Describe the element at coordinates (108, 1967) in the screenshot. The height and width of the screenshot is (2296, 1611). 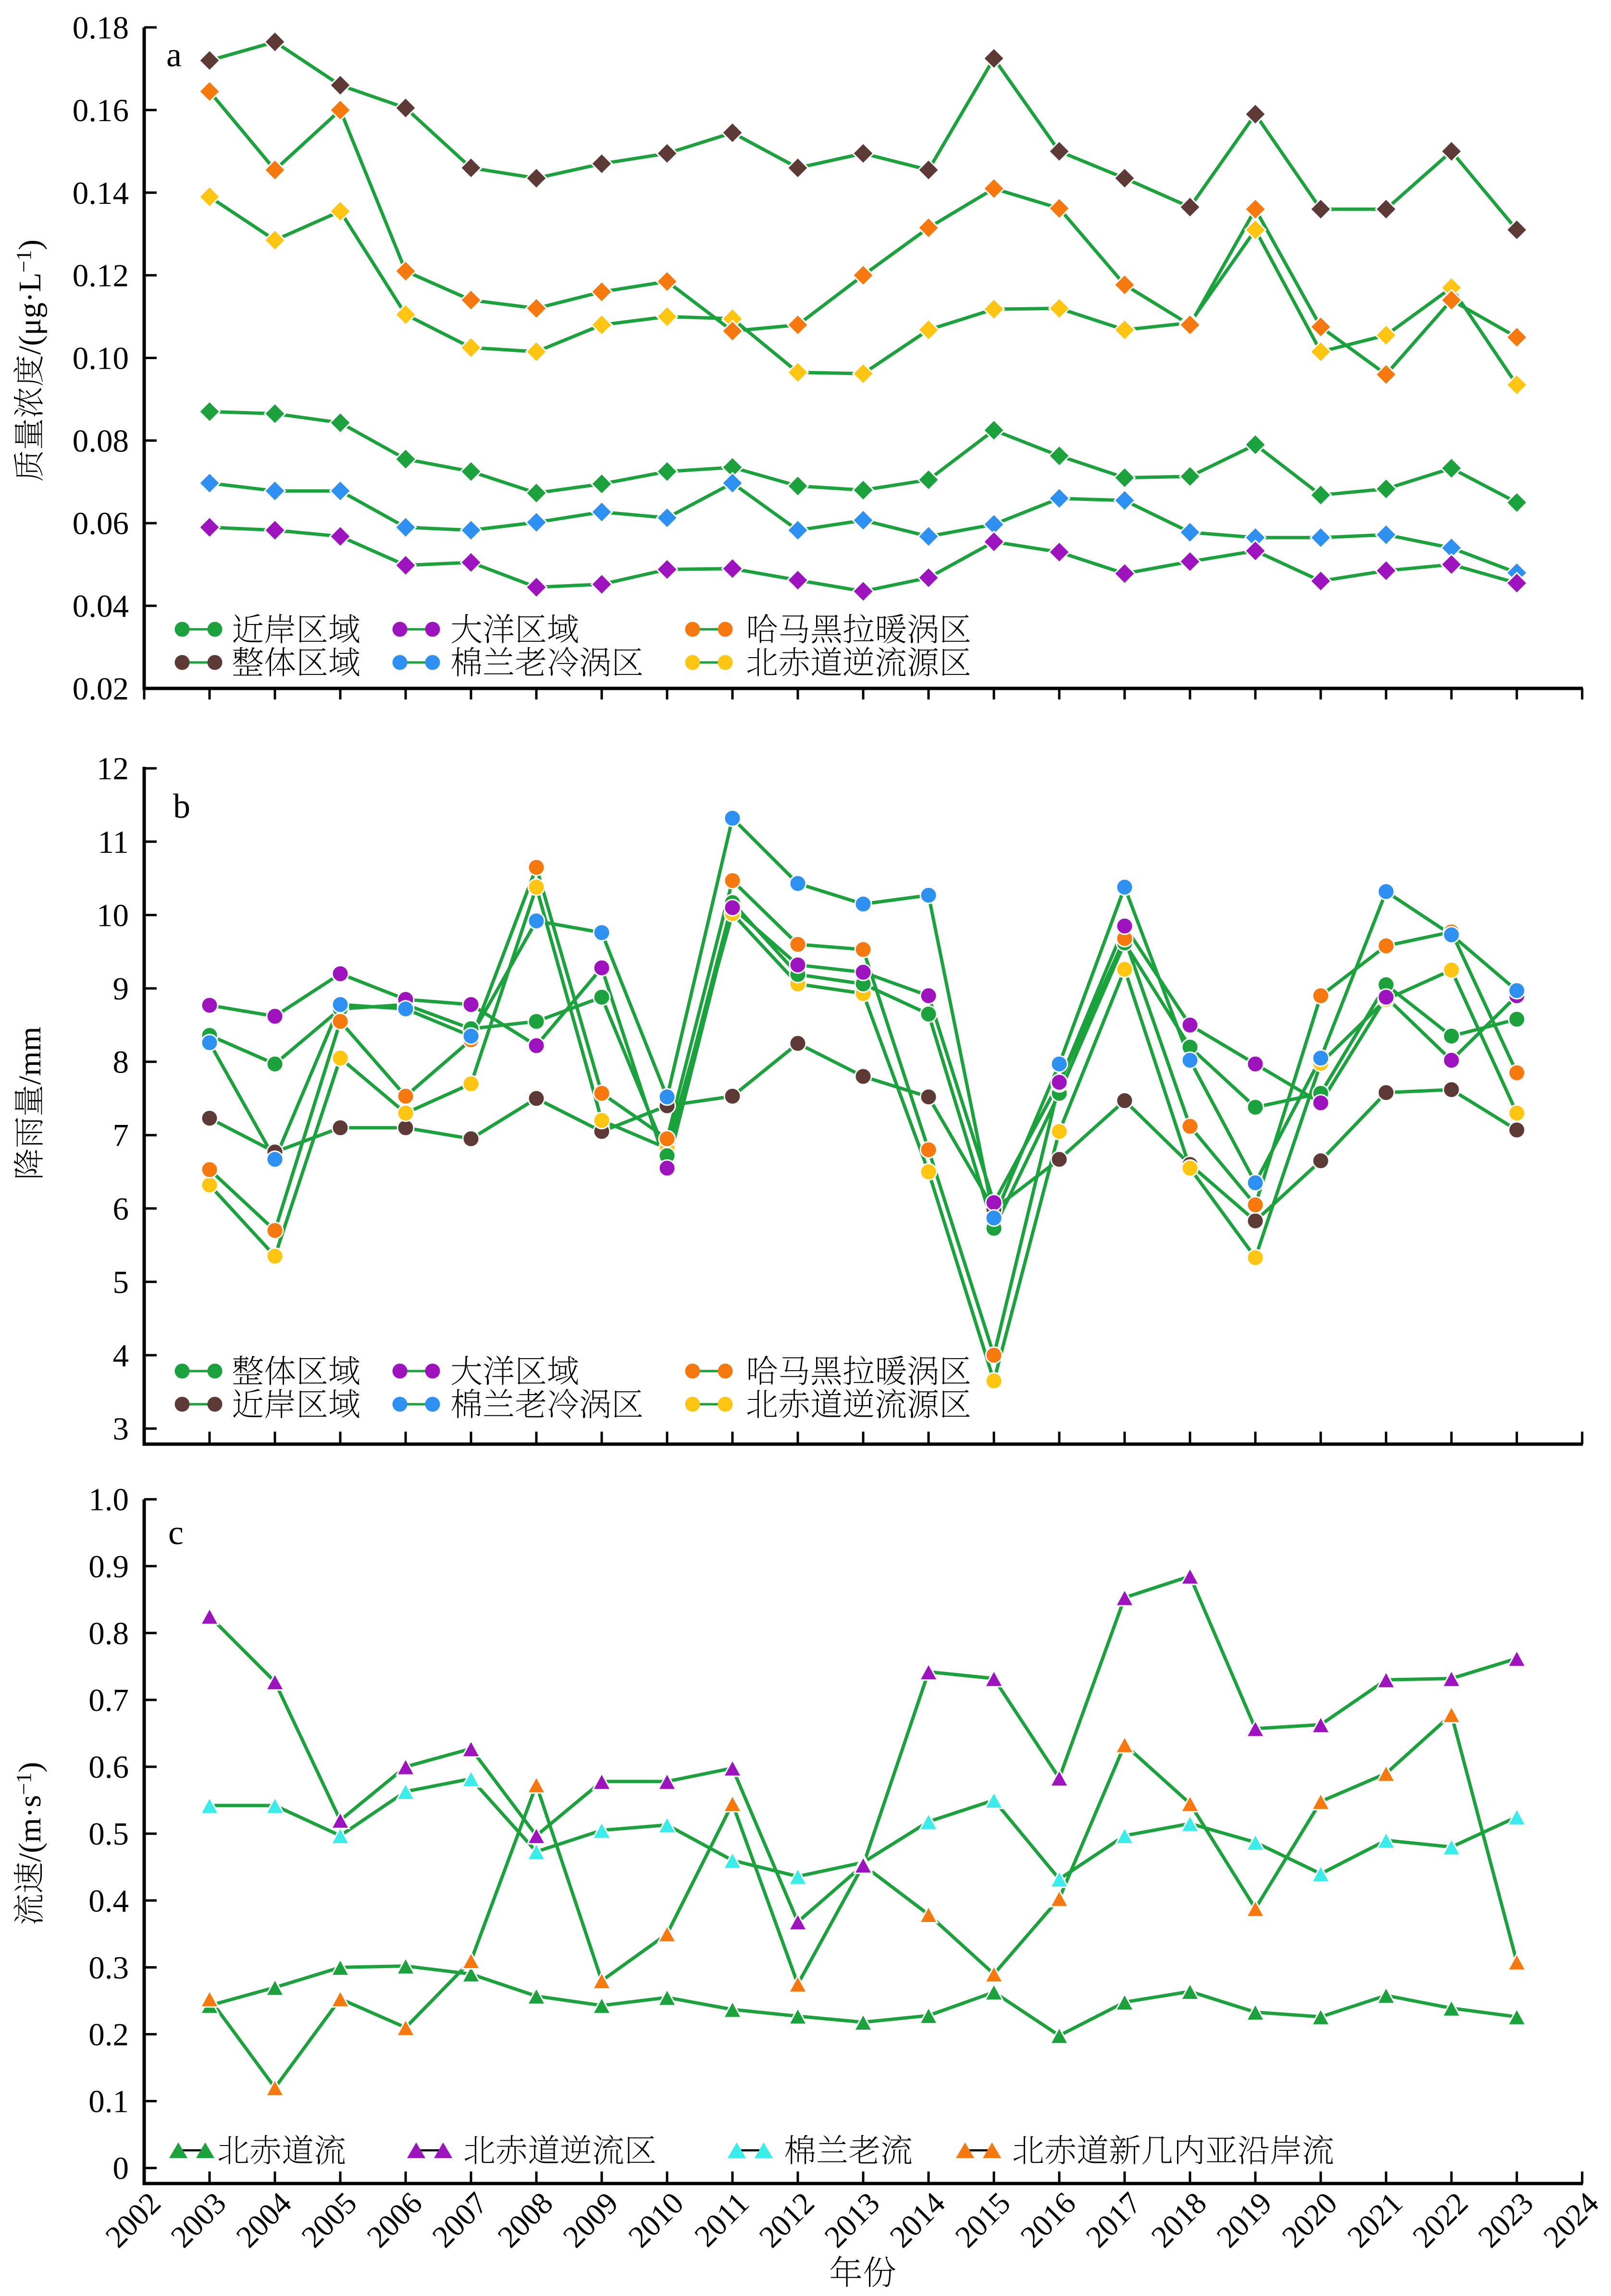
I see `svg-text: 0.3` at that location.